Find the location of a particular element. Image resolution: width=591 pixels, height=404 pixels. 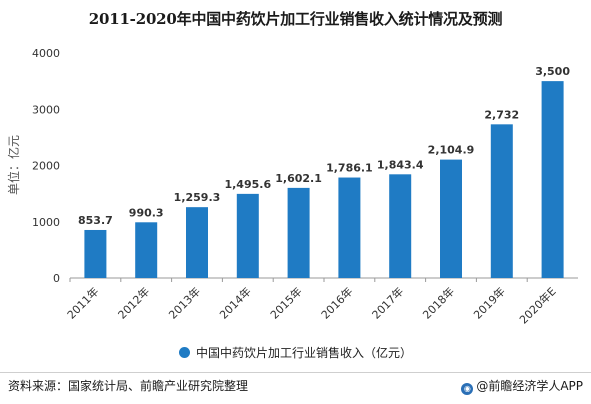

y-tick-label: 3000 is located at coordinates (46, 109).